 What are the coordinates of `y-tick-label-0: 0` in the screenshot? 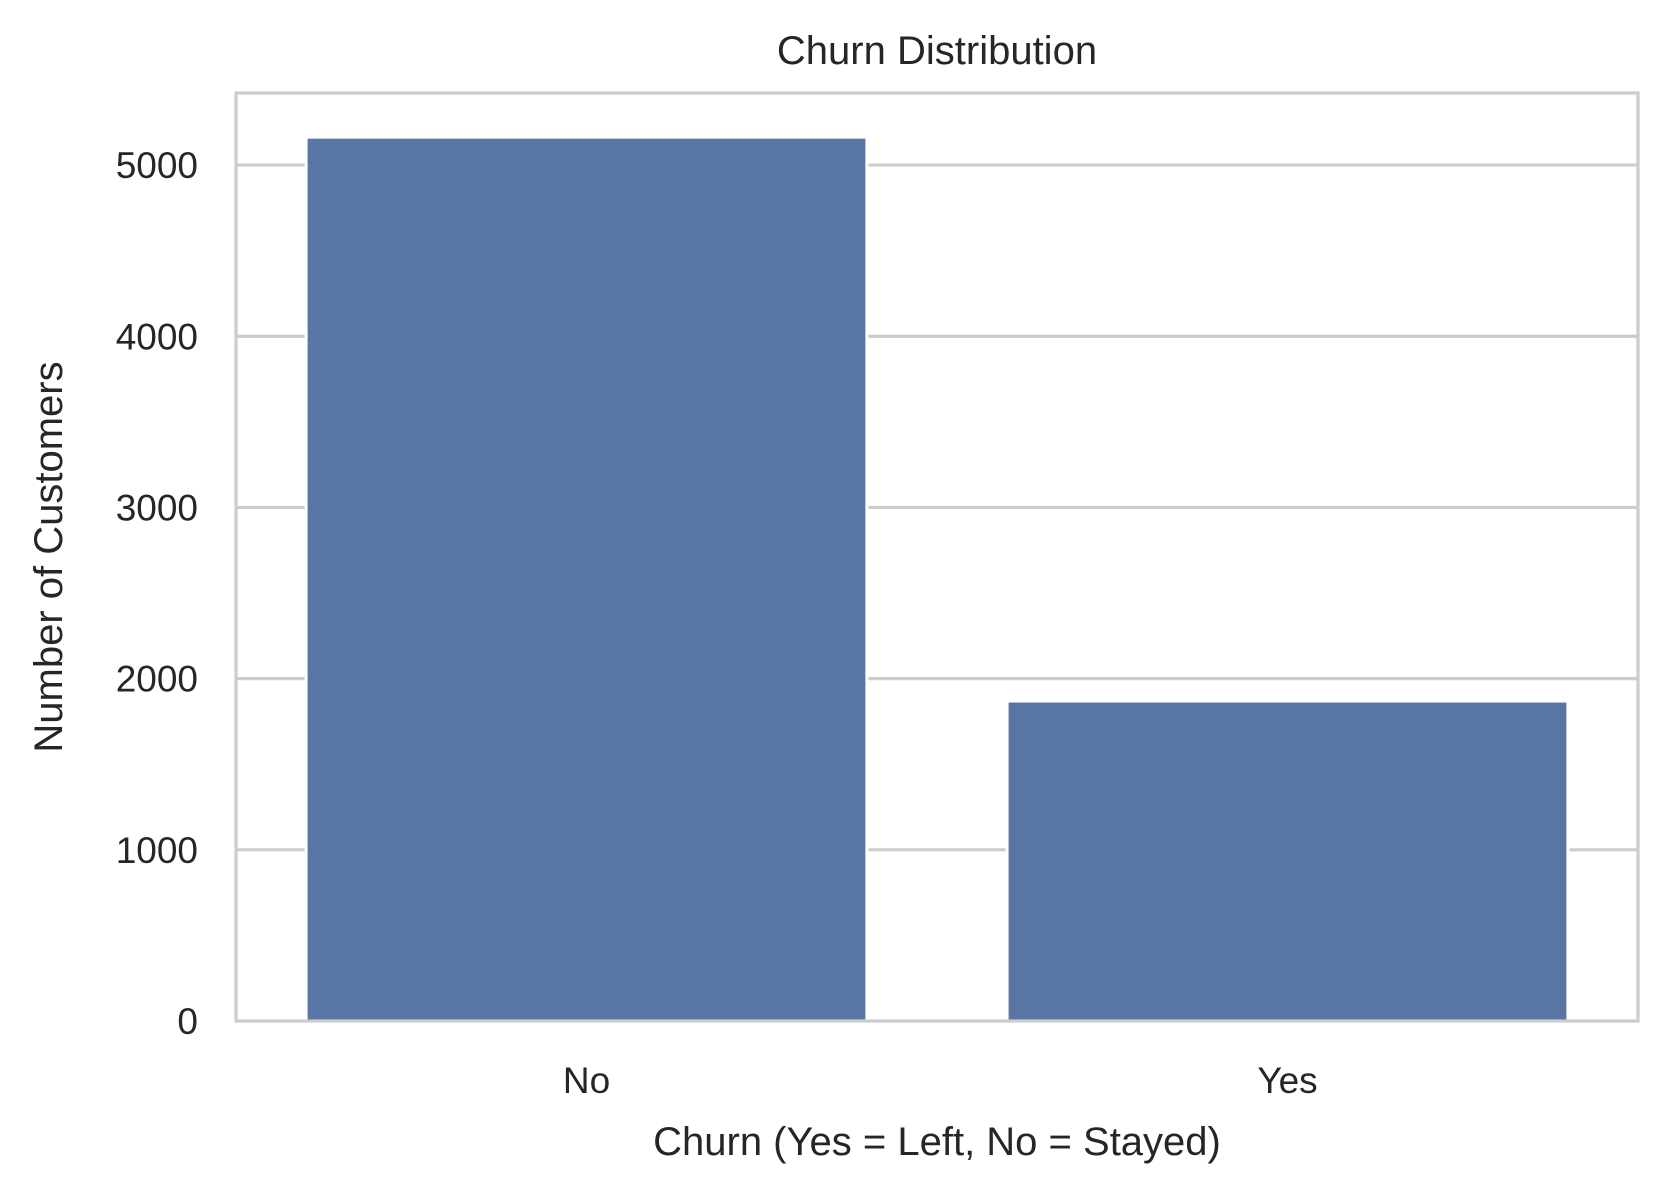 It's located at (187, 1021).